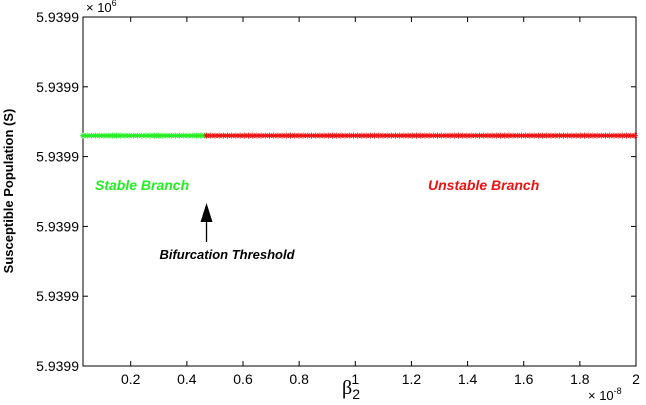  What do you see at coordinates (580, 379) in the screenshot?
I see `x-tick-label: 1.8` at bounding box center [580, 379].